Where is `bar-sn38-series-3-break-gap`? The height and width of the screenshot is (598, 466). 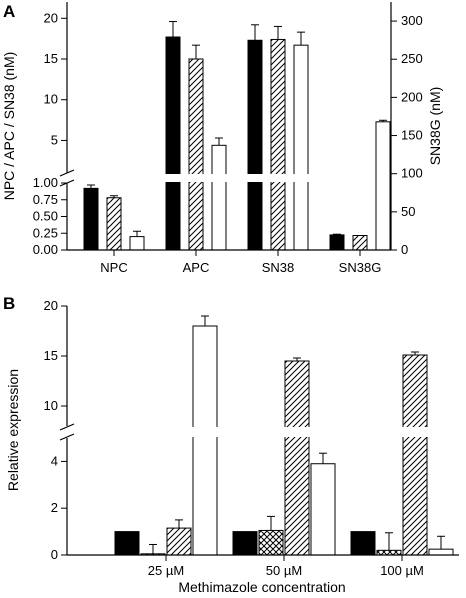
bar-sn38-series-3-break-gap is located at coordinates (301, 178).